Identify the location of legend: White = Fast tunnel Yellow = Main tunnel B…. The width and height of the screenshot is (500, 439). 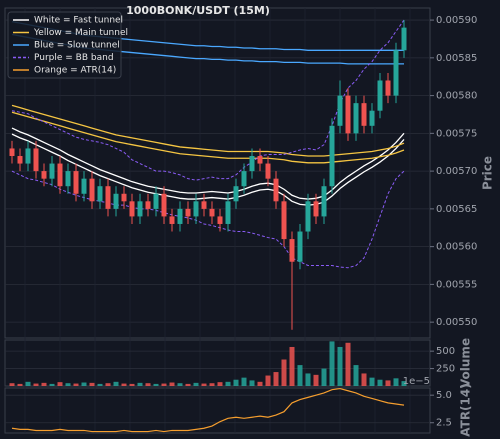
(67, 45).